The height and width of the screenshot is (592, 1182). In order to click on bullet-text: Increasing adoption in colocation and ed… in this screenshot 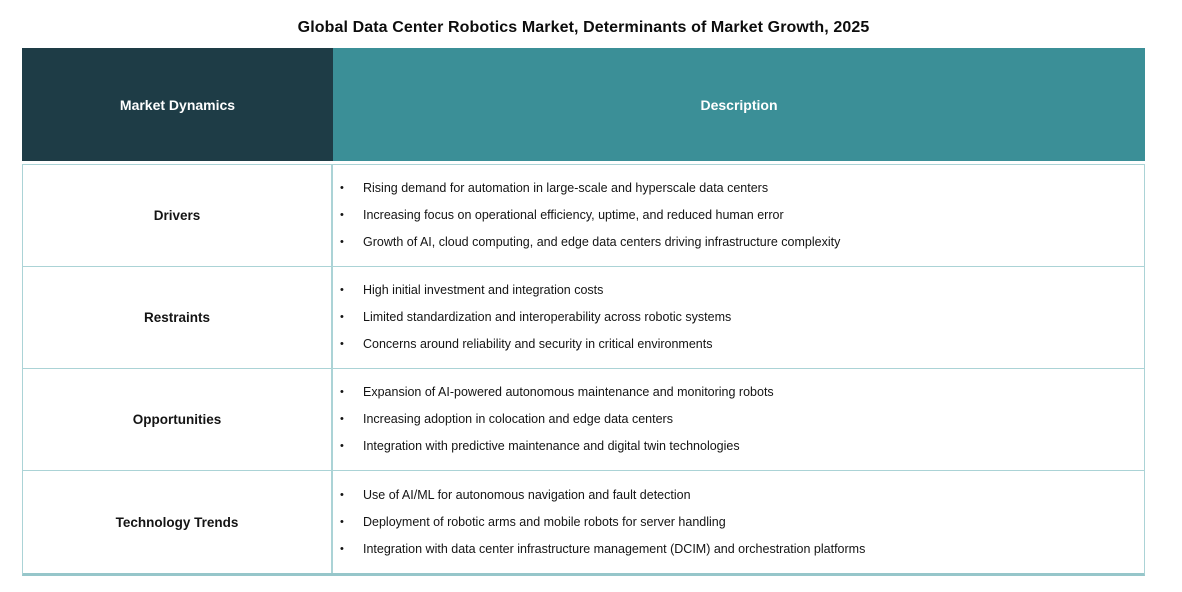, I will do `click(518, 419)`.